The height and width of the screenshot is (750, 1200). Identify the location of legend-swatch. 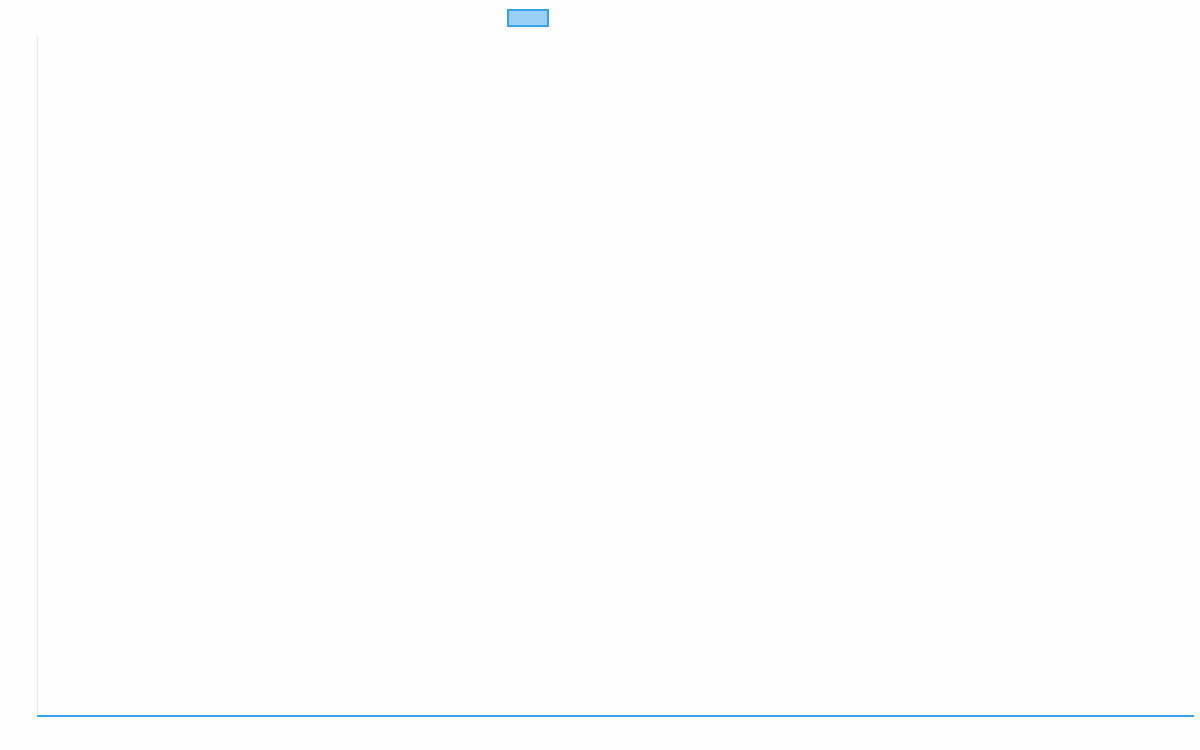
(528, 18).